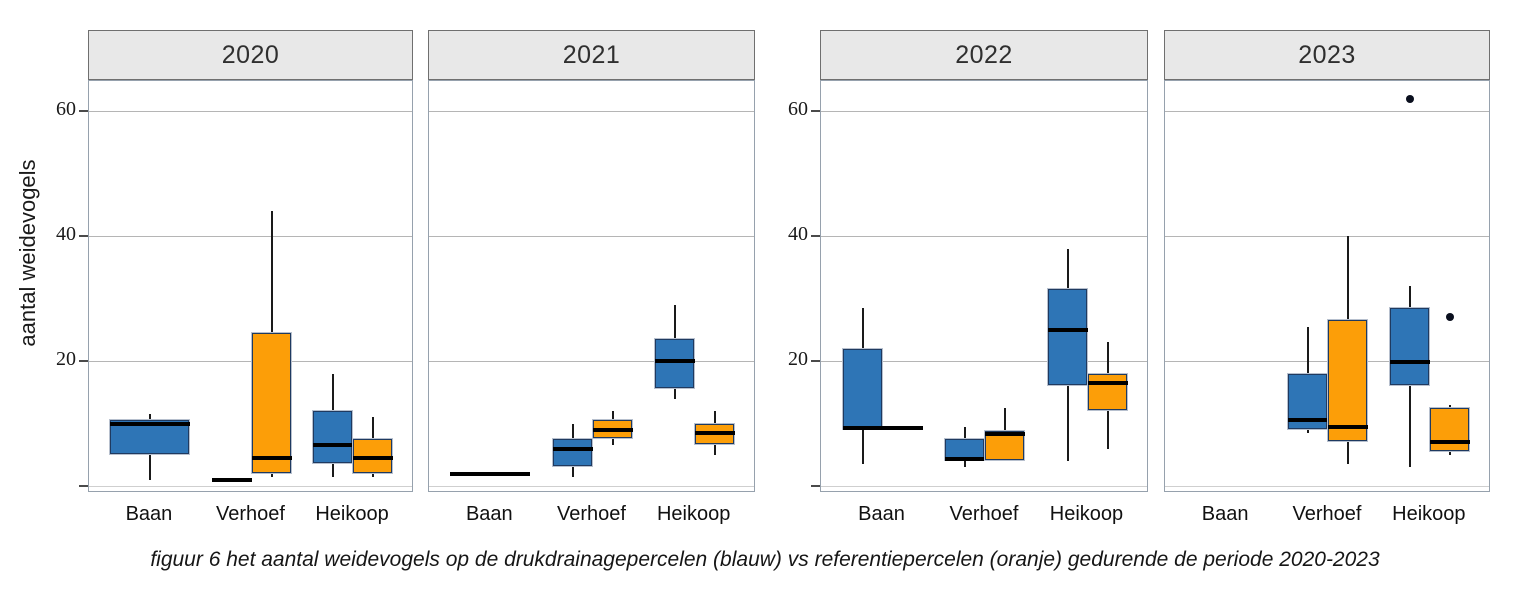 The height and width of the screenshot is (606, 1530). Describe the element at coordinates (1347, 381) in the screenshot. I see `box-2023-Verhoef-orange` at that location.